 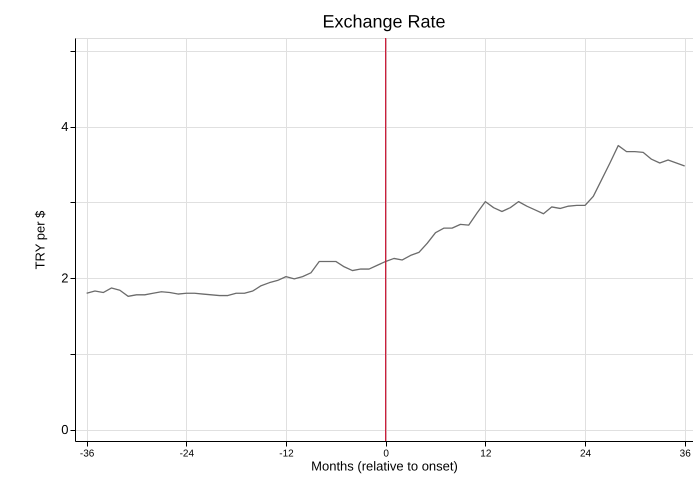 I want to click on x-tick-label: 24, so click(x=586, y=454).